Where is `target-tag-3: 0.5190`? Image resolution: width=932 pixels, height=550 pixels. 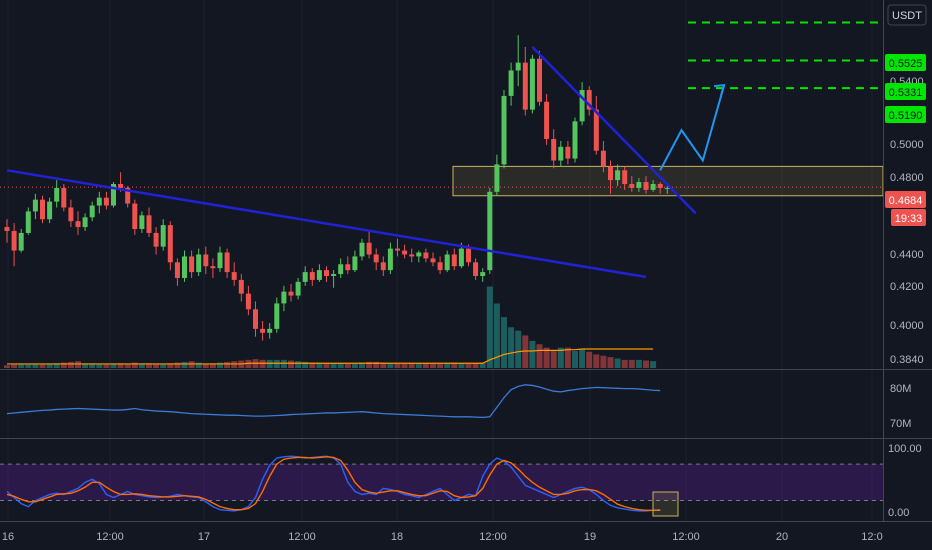
target-tag-3: 0.5190 is located at coordinates (905, 114).